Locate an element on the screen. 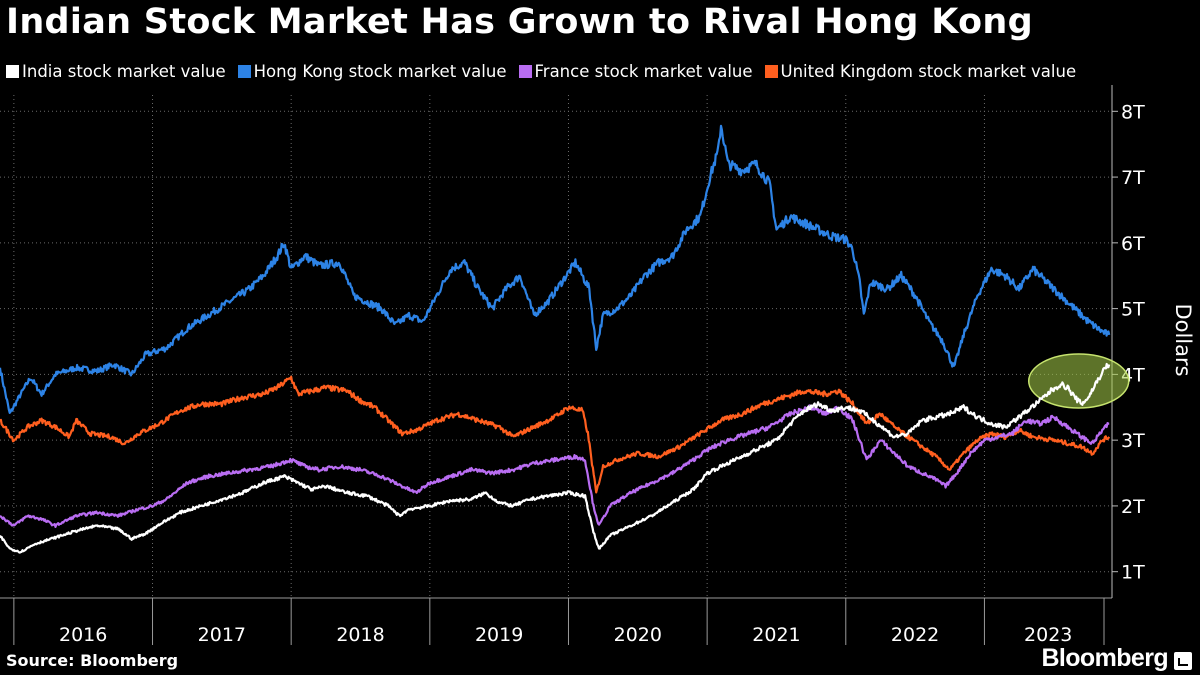  x-tick-label-2018: 2018 is located at coordinates (360, 635).